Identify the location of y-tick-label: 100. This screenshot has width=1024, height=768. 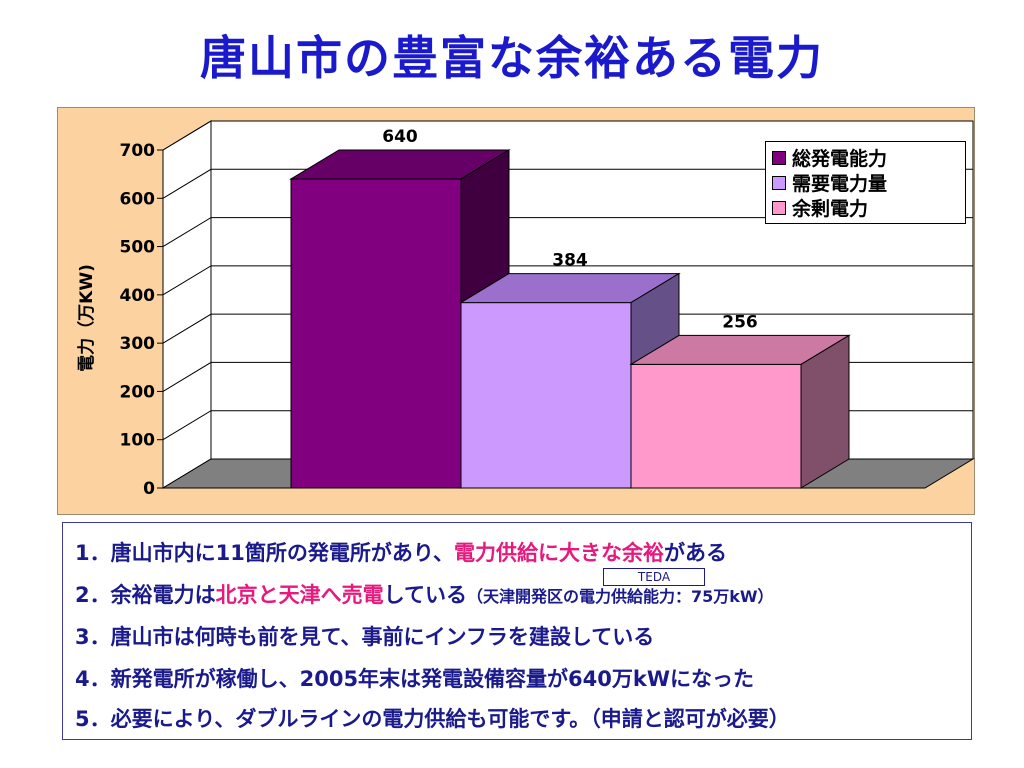
(138, 441).